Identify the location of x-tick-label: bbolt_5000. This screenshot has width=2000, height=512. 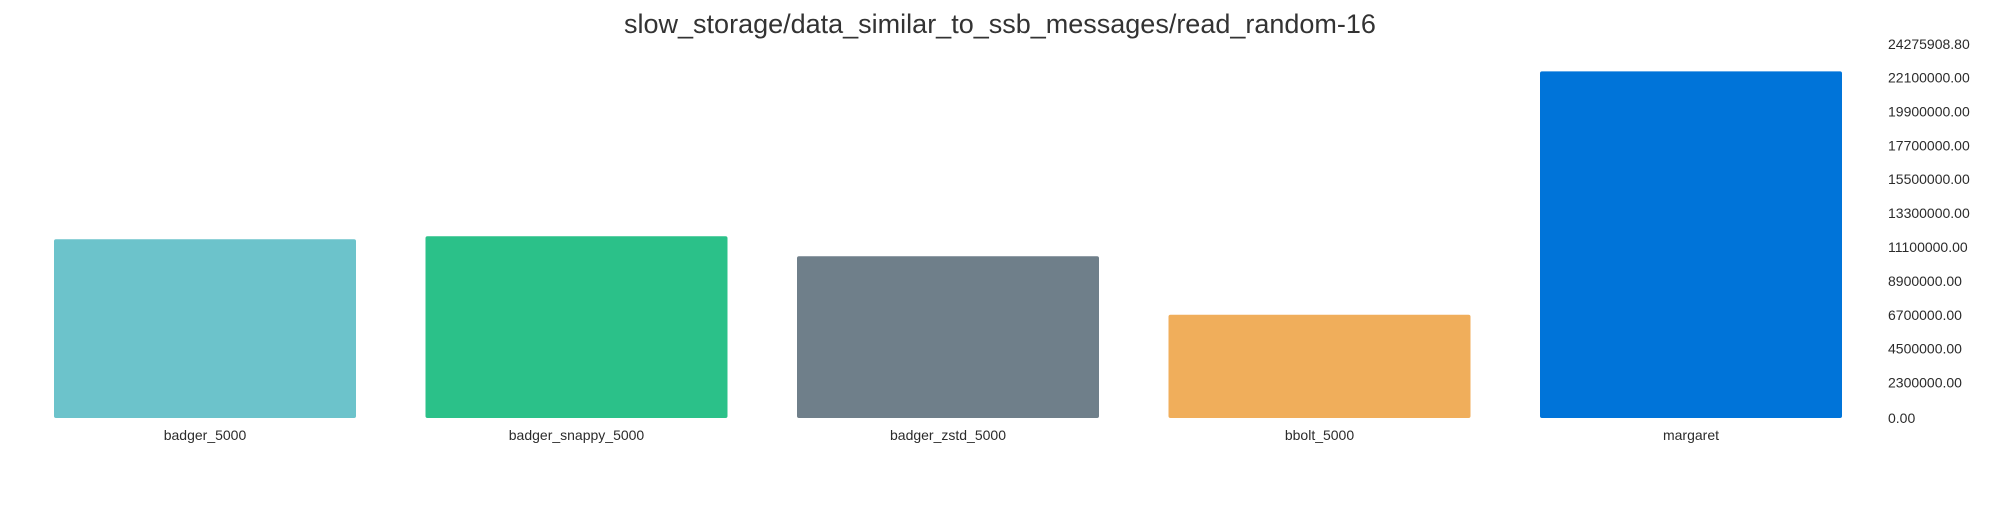
(1320, 435).